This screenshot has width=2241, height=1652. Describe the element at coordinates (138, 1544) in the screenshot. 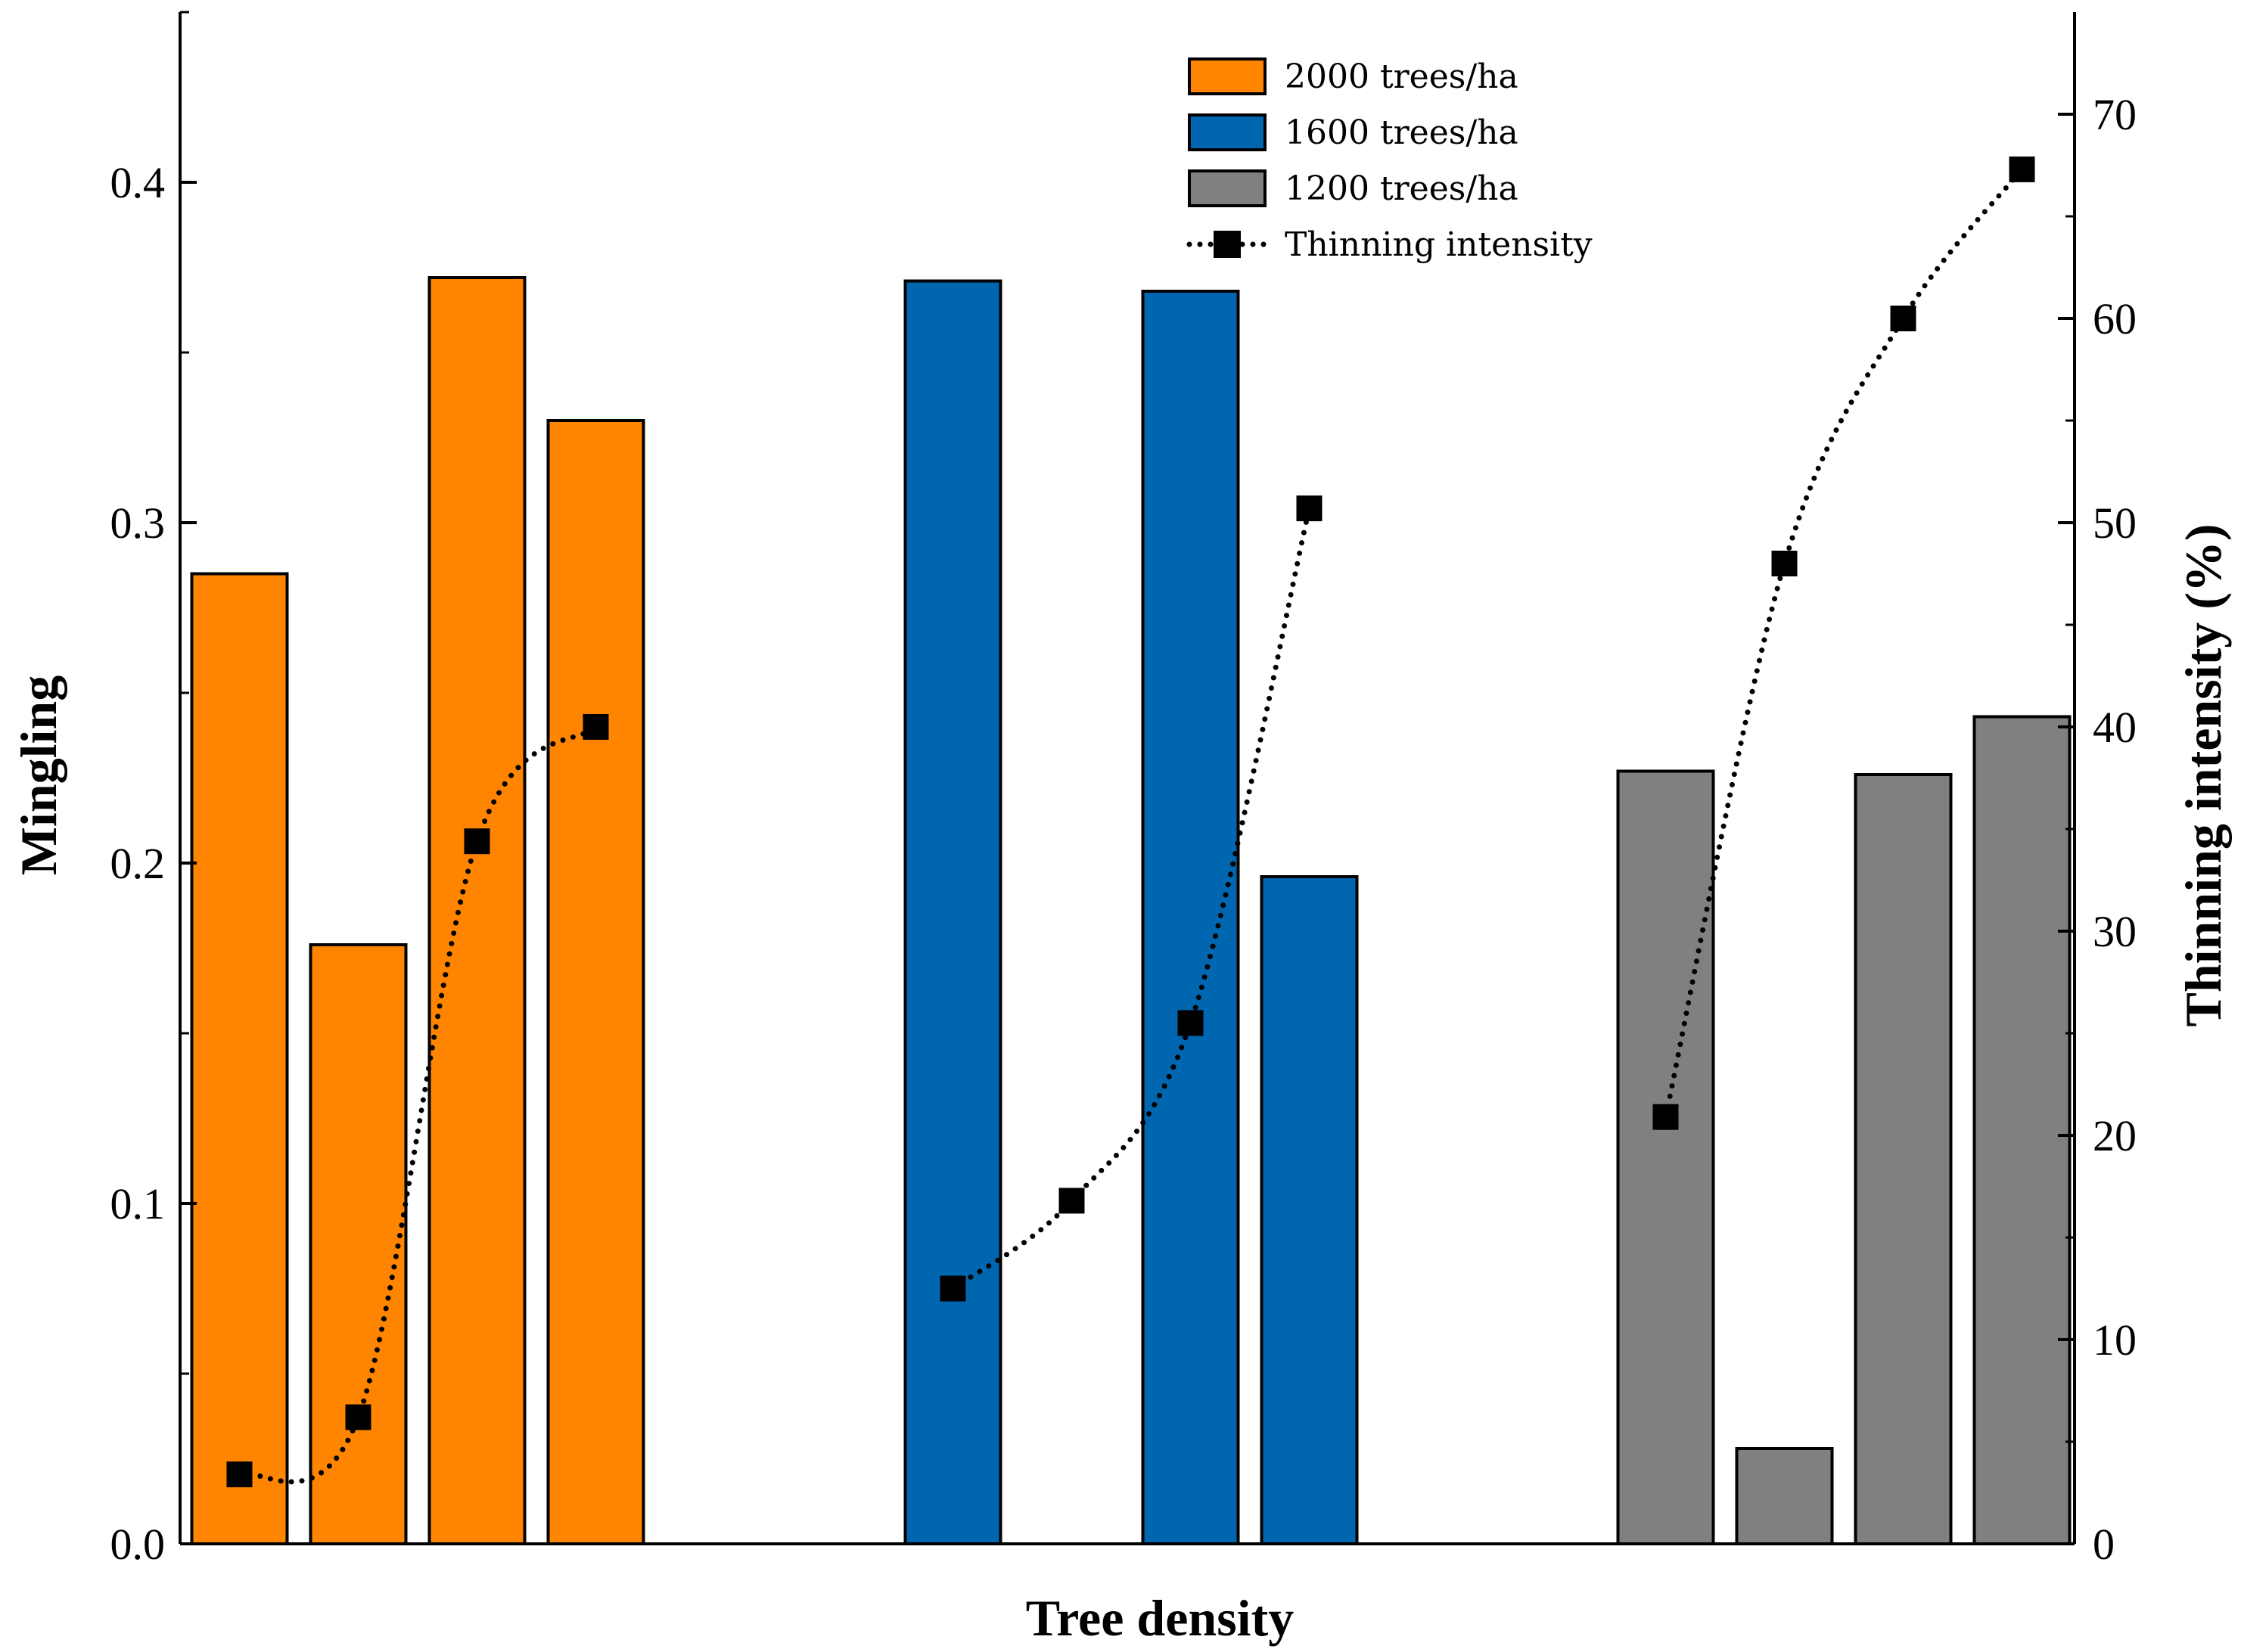

I see `left-tick-label: 0.0` at that location.